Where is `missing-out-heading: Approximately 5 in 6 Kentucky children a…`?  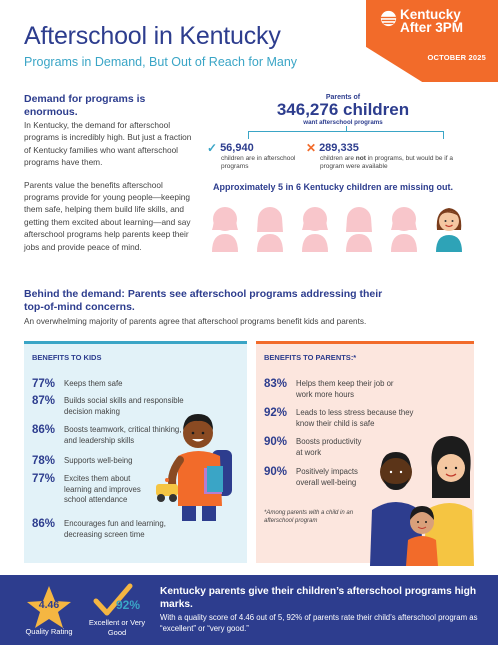
missing-out-heading: Approximately 5 in 6 Kentucky children a… is located at coordinates (333, 187).